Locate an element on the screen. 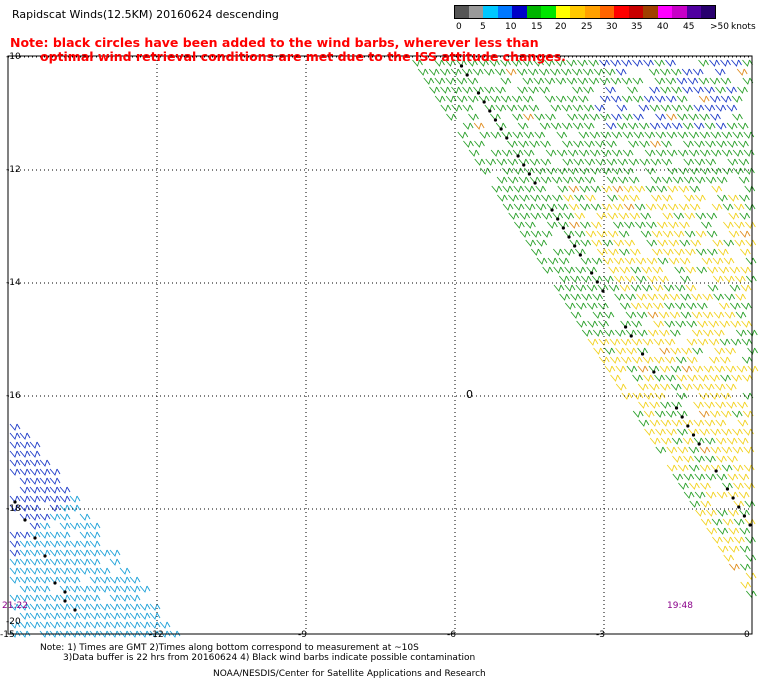 This screenshot has width=760, height=688. scale-label: 5 is located at coordinates (483, 27).